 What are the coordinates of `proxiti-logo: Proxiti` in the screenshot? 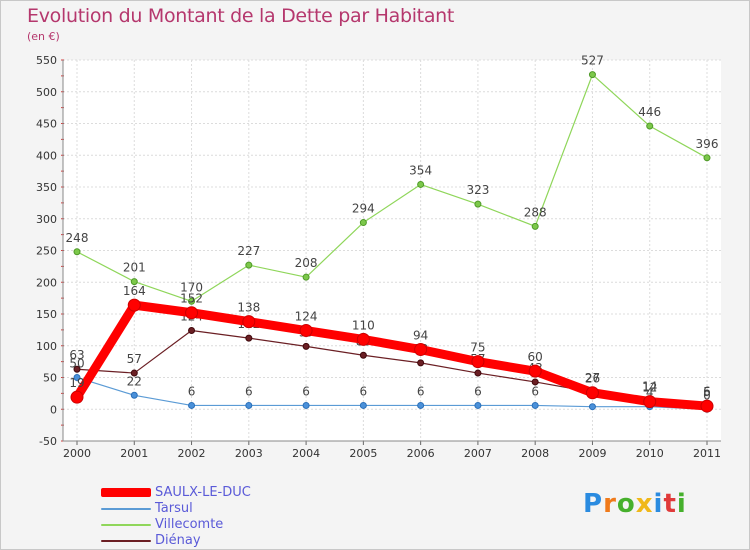 It's located at (635, 504).